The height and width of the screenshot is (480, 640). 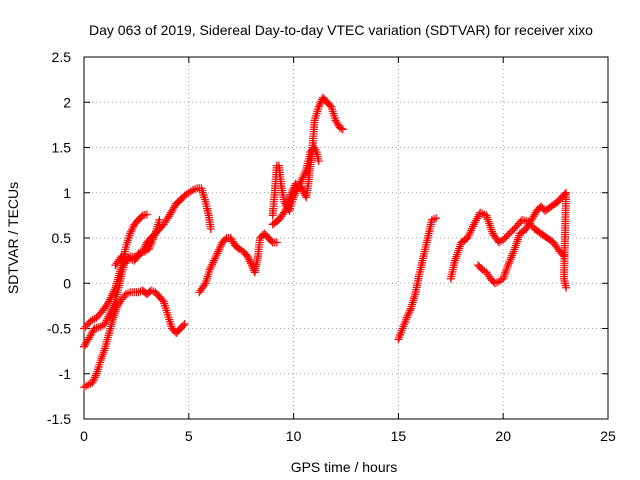 I want to click on x-tick-label: 15, so click(x=399, y=436).